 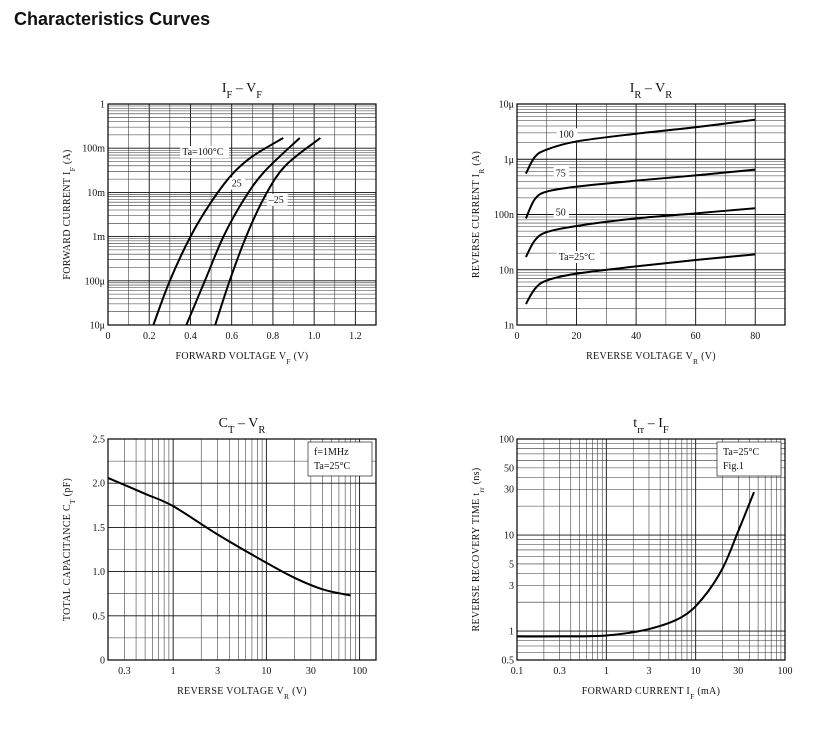 What do you see at coordinates (112, 19) in the screenshot?
I see `page-title: Characteristics Curves` at bounding box center [112, 19].